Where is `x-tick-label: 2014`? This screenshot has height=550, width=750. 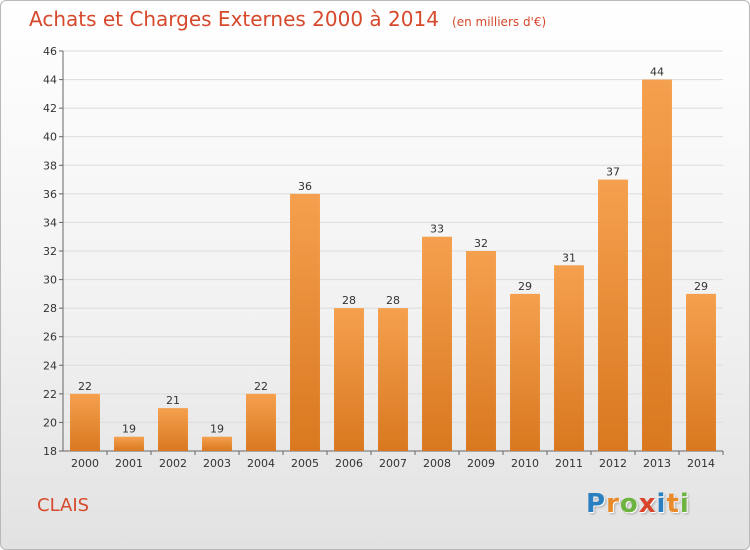
x-tick-label: 2014 is located at coordinates (701, 463).